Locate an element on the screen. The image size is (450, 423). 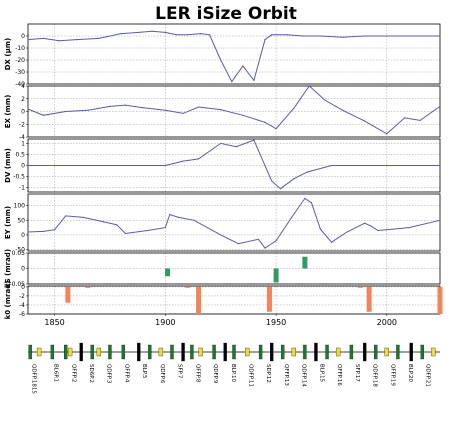
element-label: SD6P.2 is located at coordinates (91, 373).